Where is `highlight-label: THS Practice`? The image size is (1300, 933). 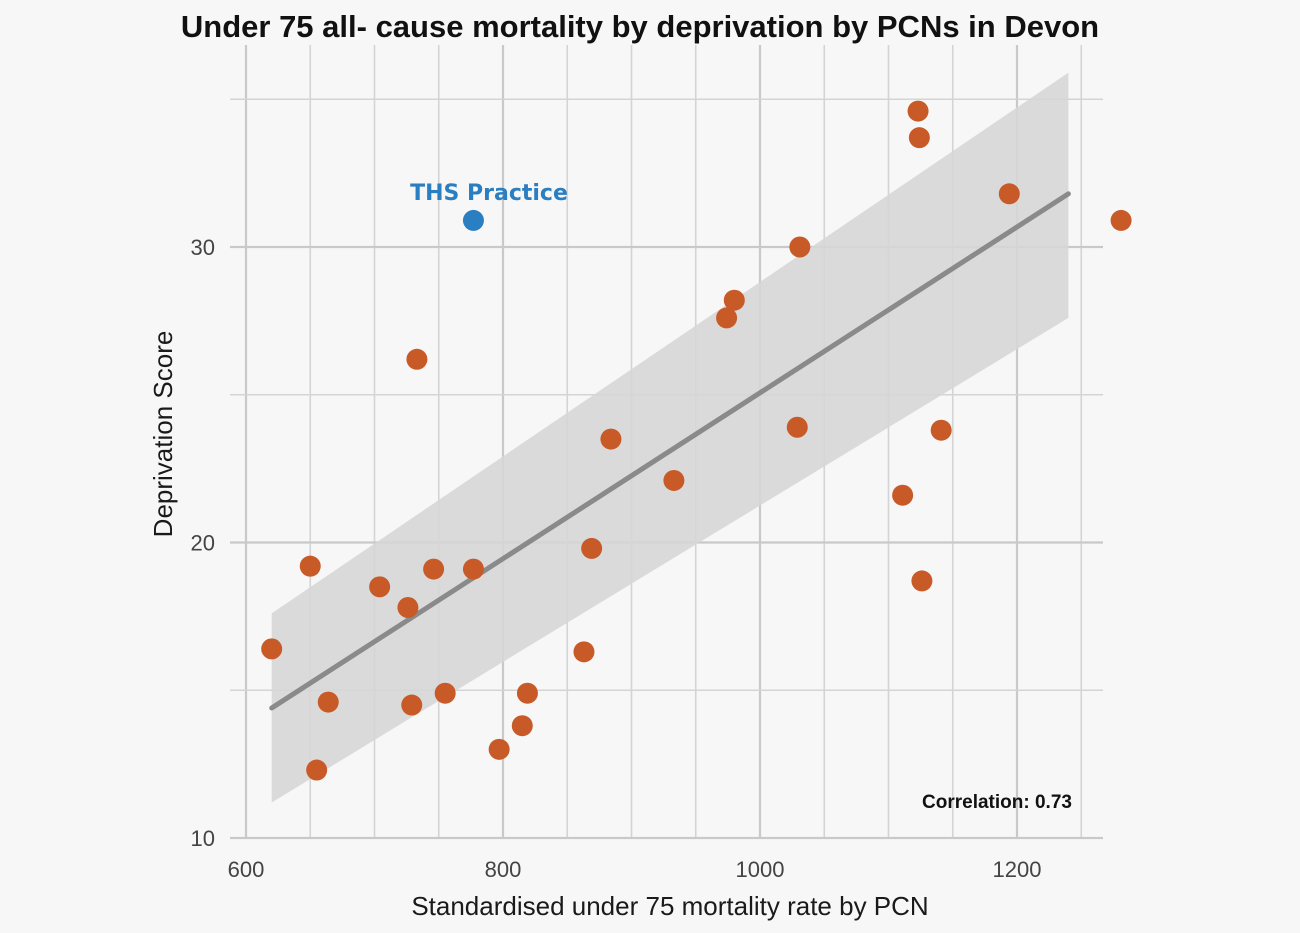 highlight-label: THS Practice is located at coordinates (489, 193).